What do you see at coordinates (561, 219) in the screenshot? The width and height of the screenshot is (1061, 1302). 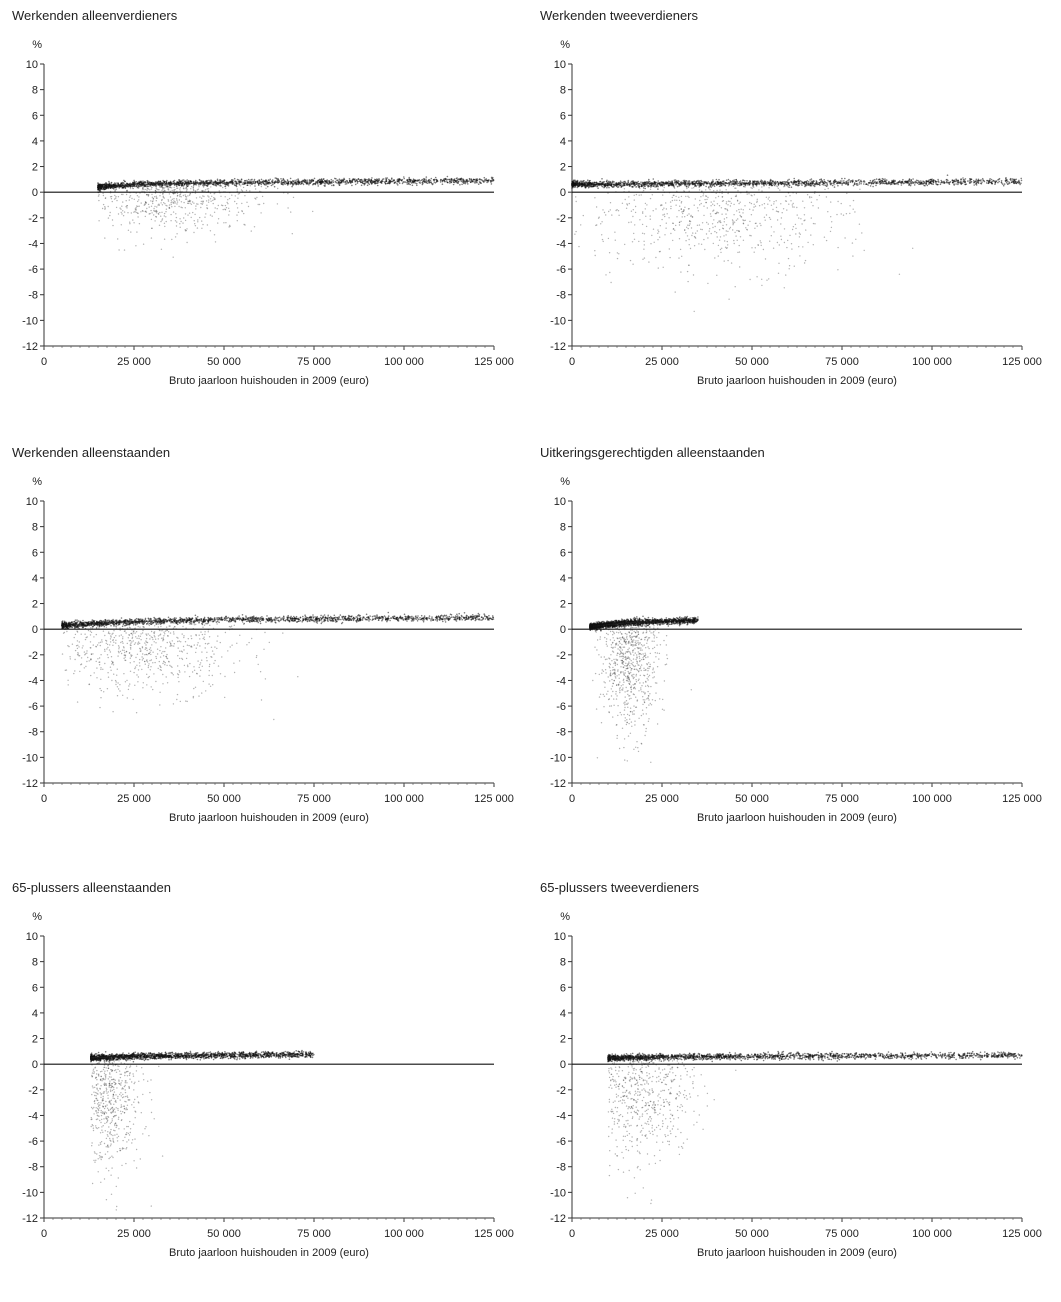 I see `y-tick-label: -2` at bounding box center [561, 219].